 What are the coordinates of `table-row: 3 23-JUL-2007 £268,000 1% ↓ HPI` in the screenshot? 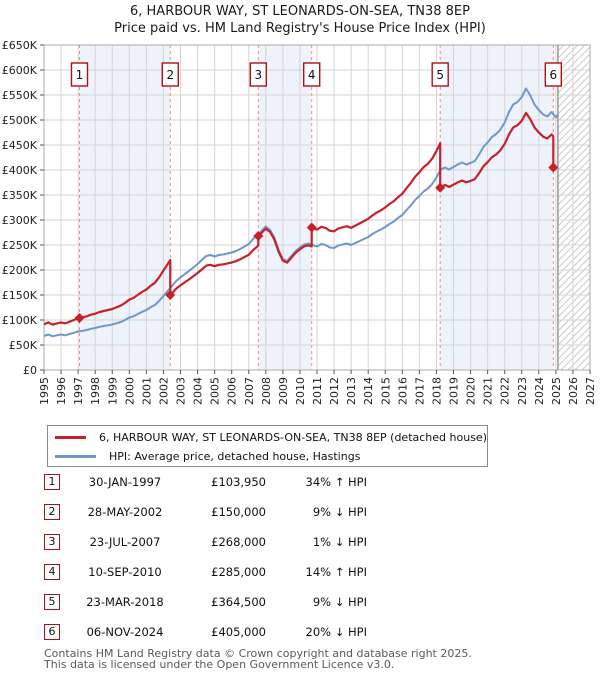 It's located at (300, 542).